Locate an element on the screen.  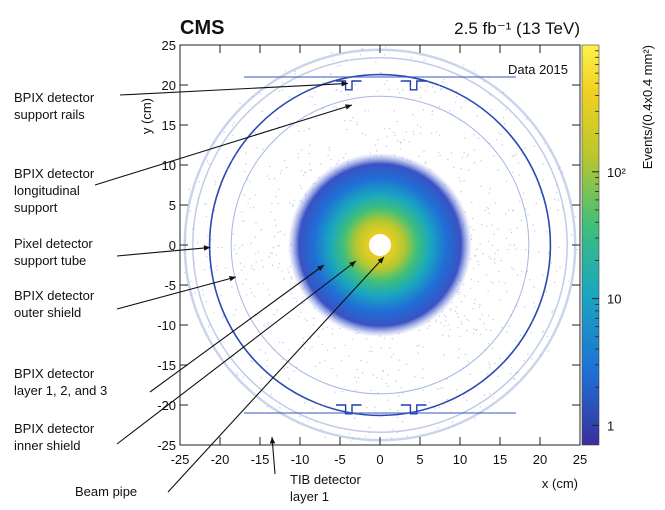
annotation-line: inner shield is located at coordinates (47, 445).